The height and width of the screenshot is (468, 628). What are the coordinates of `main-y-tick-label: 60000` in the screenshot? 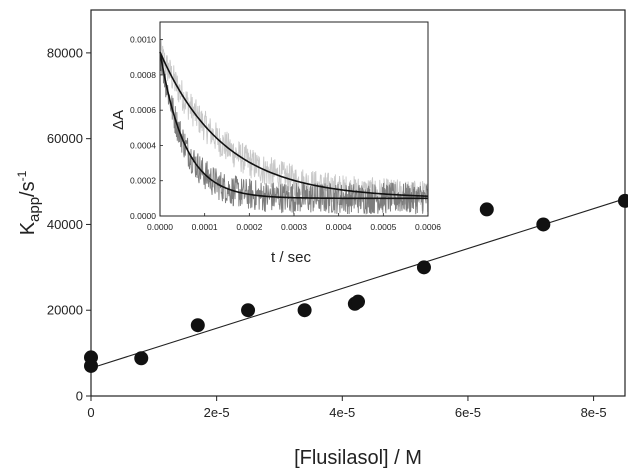 It's located at (65, 138).